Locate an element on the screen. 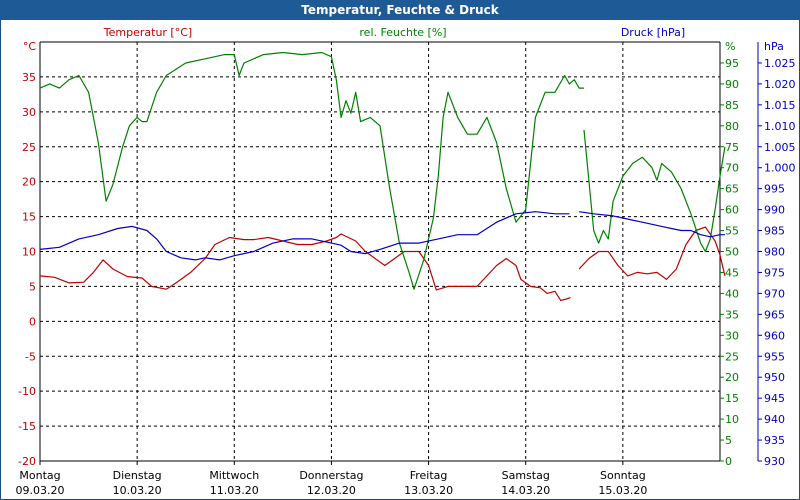 Image resolution: width=800 pixels, height=500 pixels. humidity-tick-label: 40 is located at coordinates (732, 293).